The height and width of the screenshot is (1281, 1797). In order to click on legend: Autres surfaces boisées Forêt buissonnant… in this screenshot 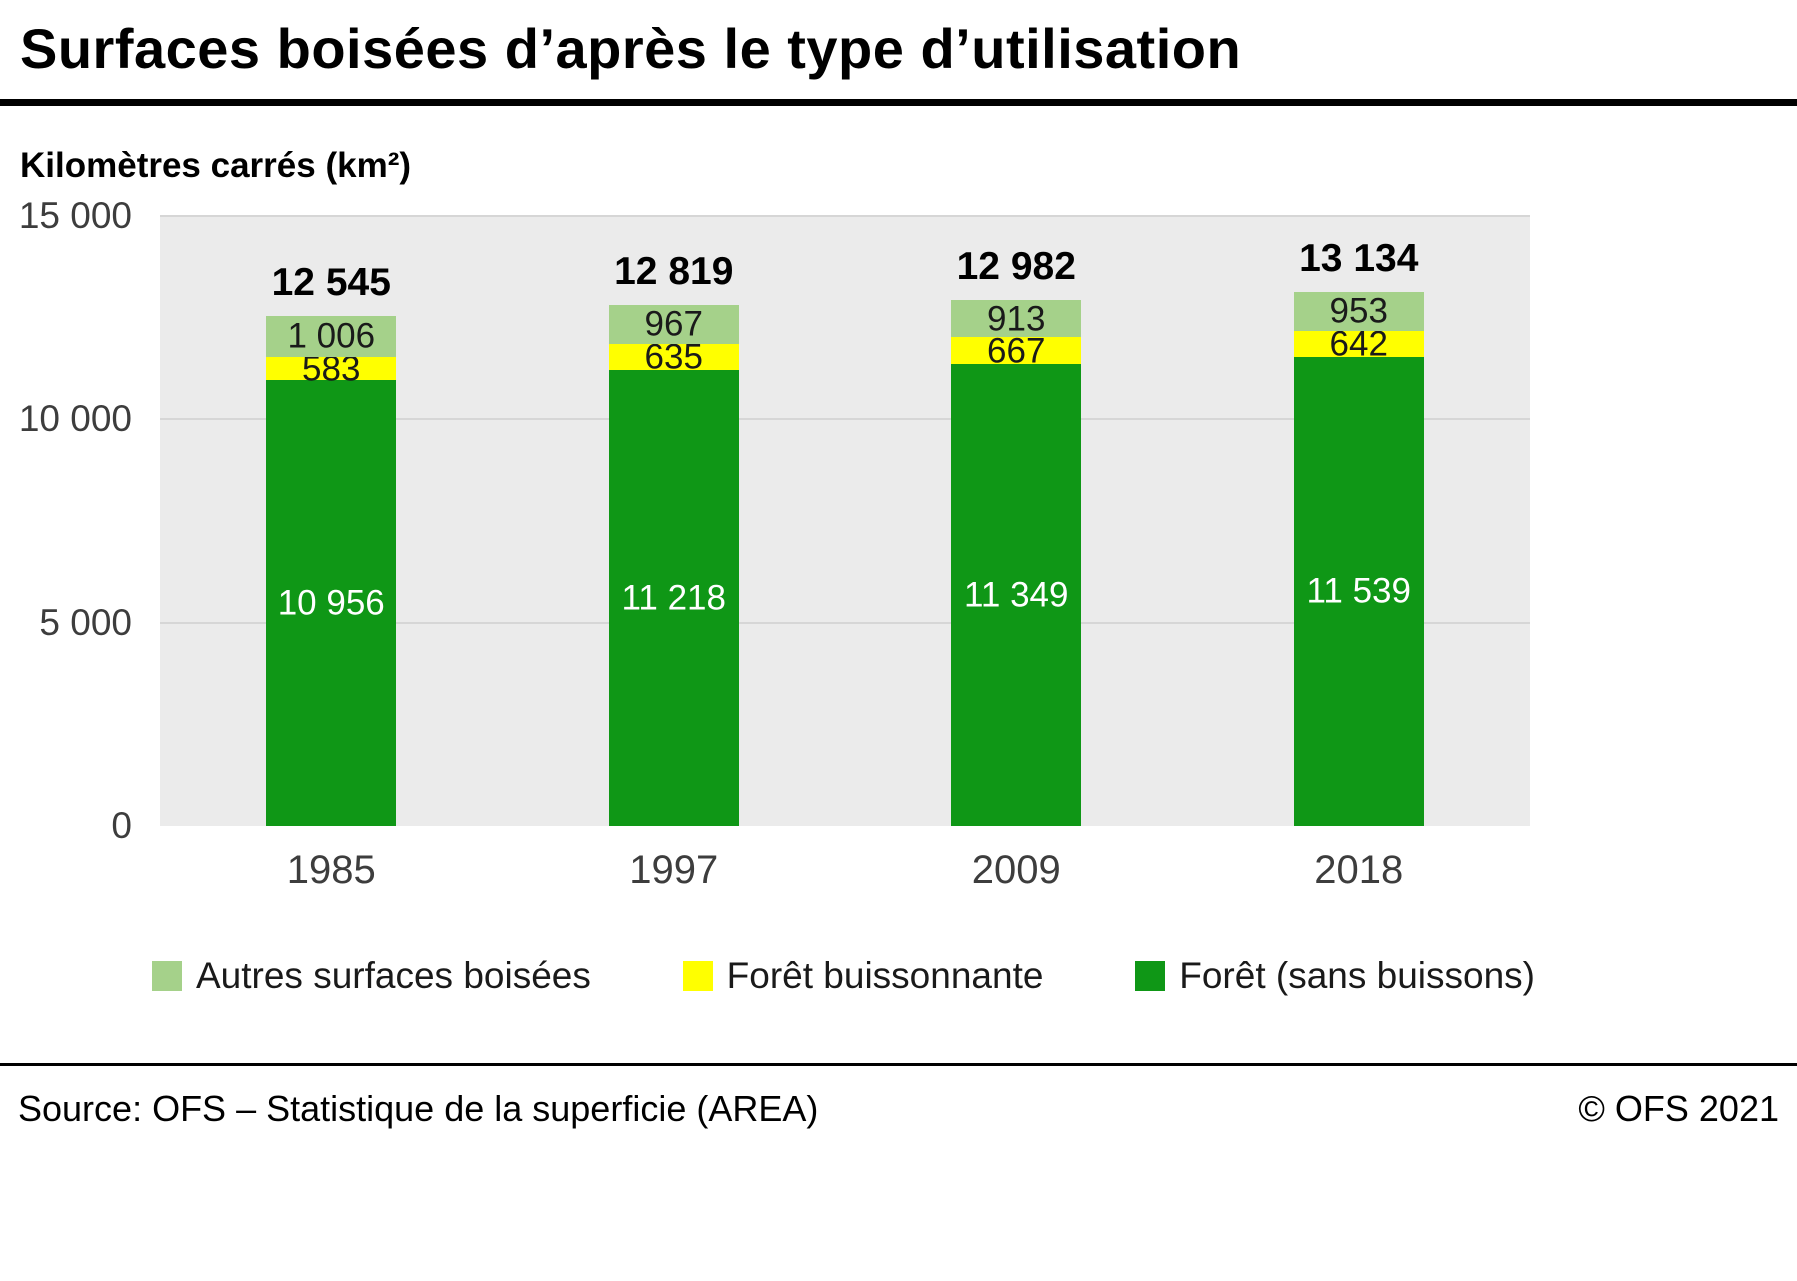, I will do `click(843, 976)`.